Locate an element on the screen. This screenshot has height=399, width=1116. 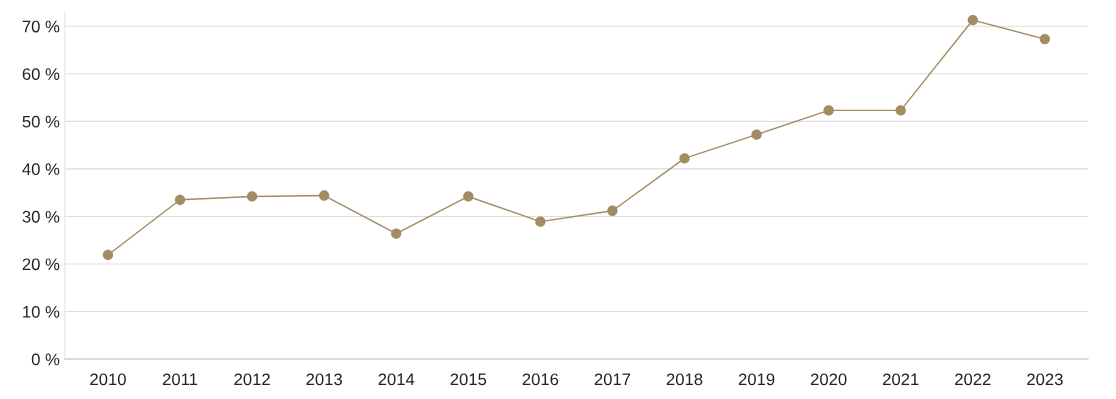
x-tick-label: 2021 is located at coordinates (901, 379).